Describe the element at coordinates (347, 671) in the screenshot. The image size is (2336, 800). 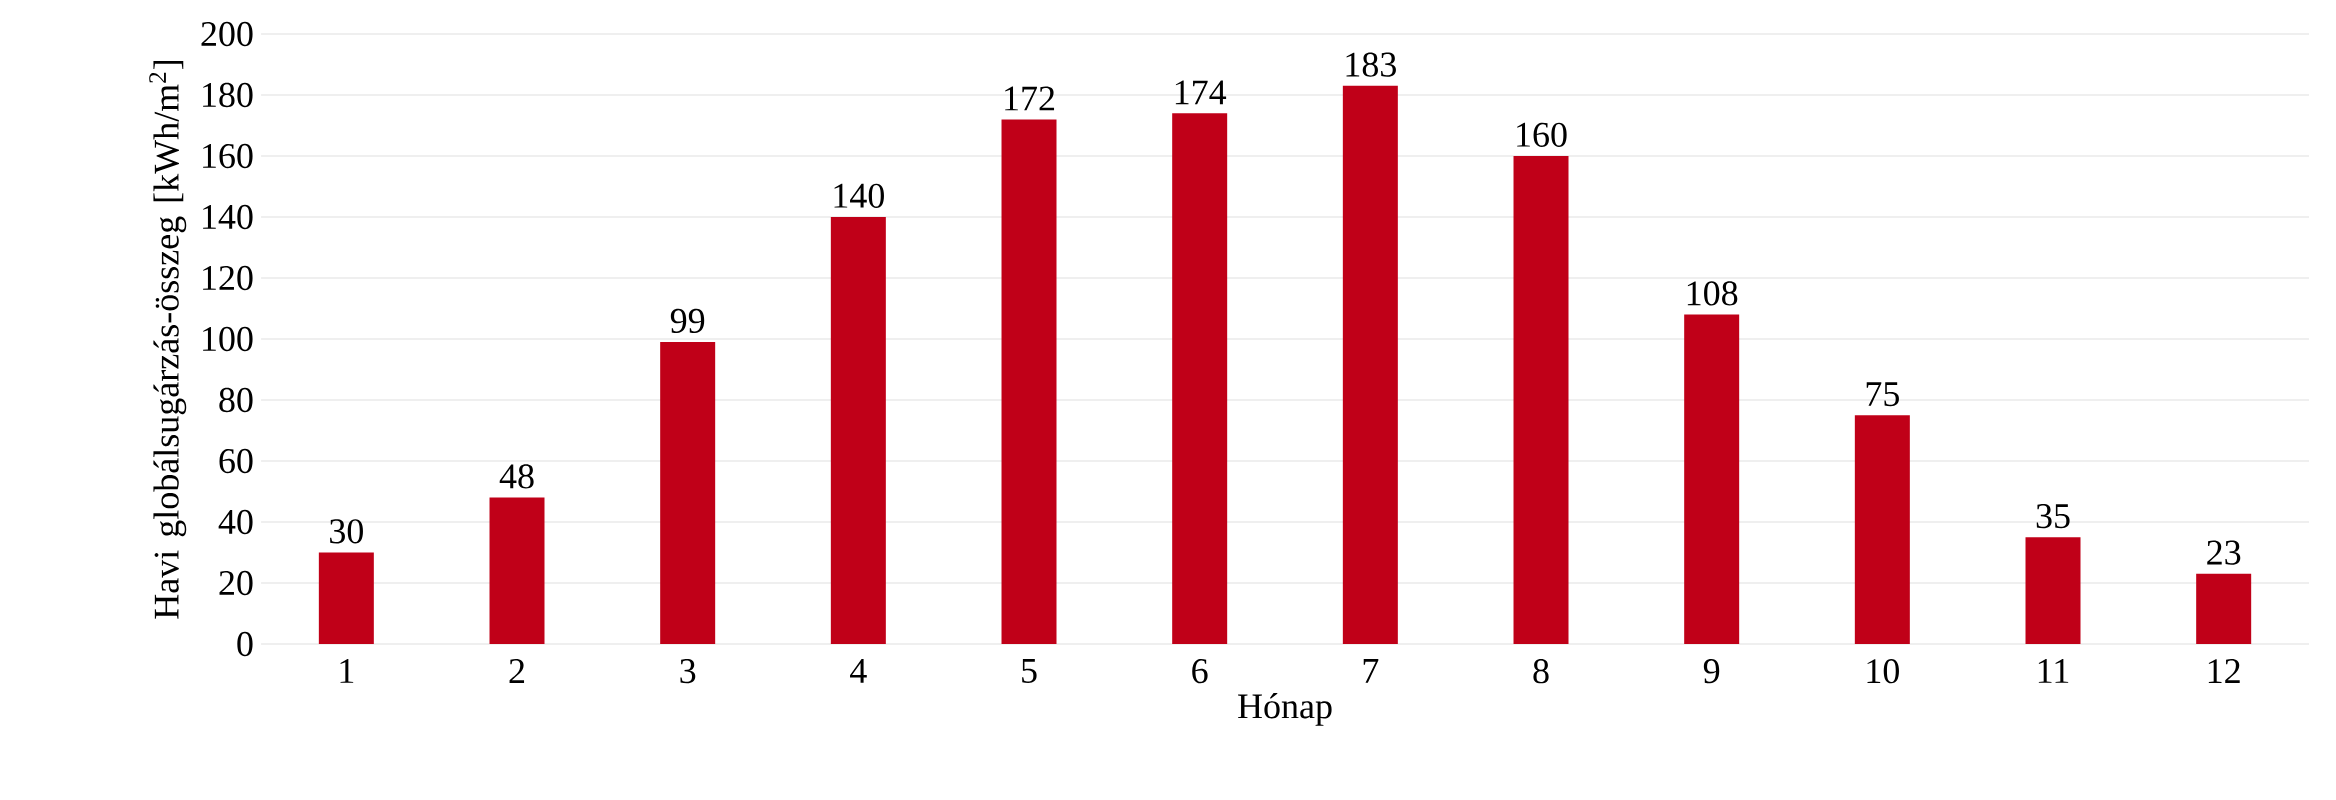
I see `x-tick-label: 1` at that location.